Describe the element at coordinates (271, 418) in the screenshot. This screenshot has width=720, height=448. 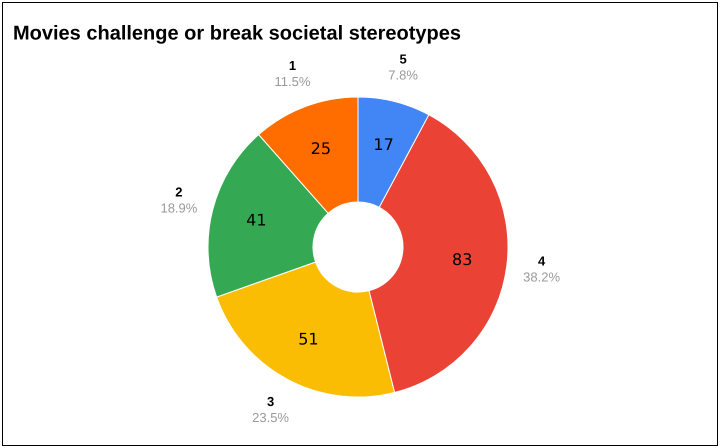
I see `text: 23.5%` at that location.